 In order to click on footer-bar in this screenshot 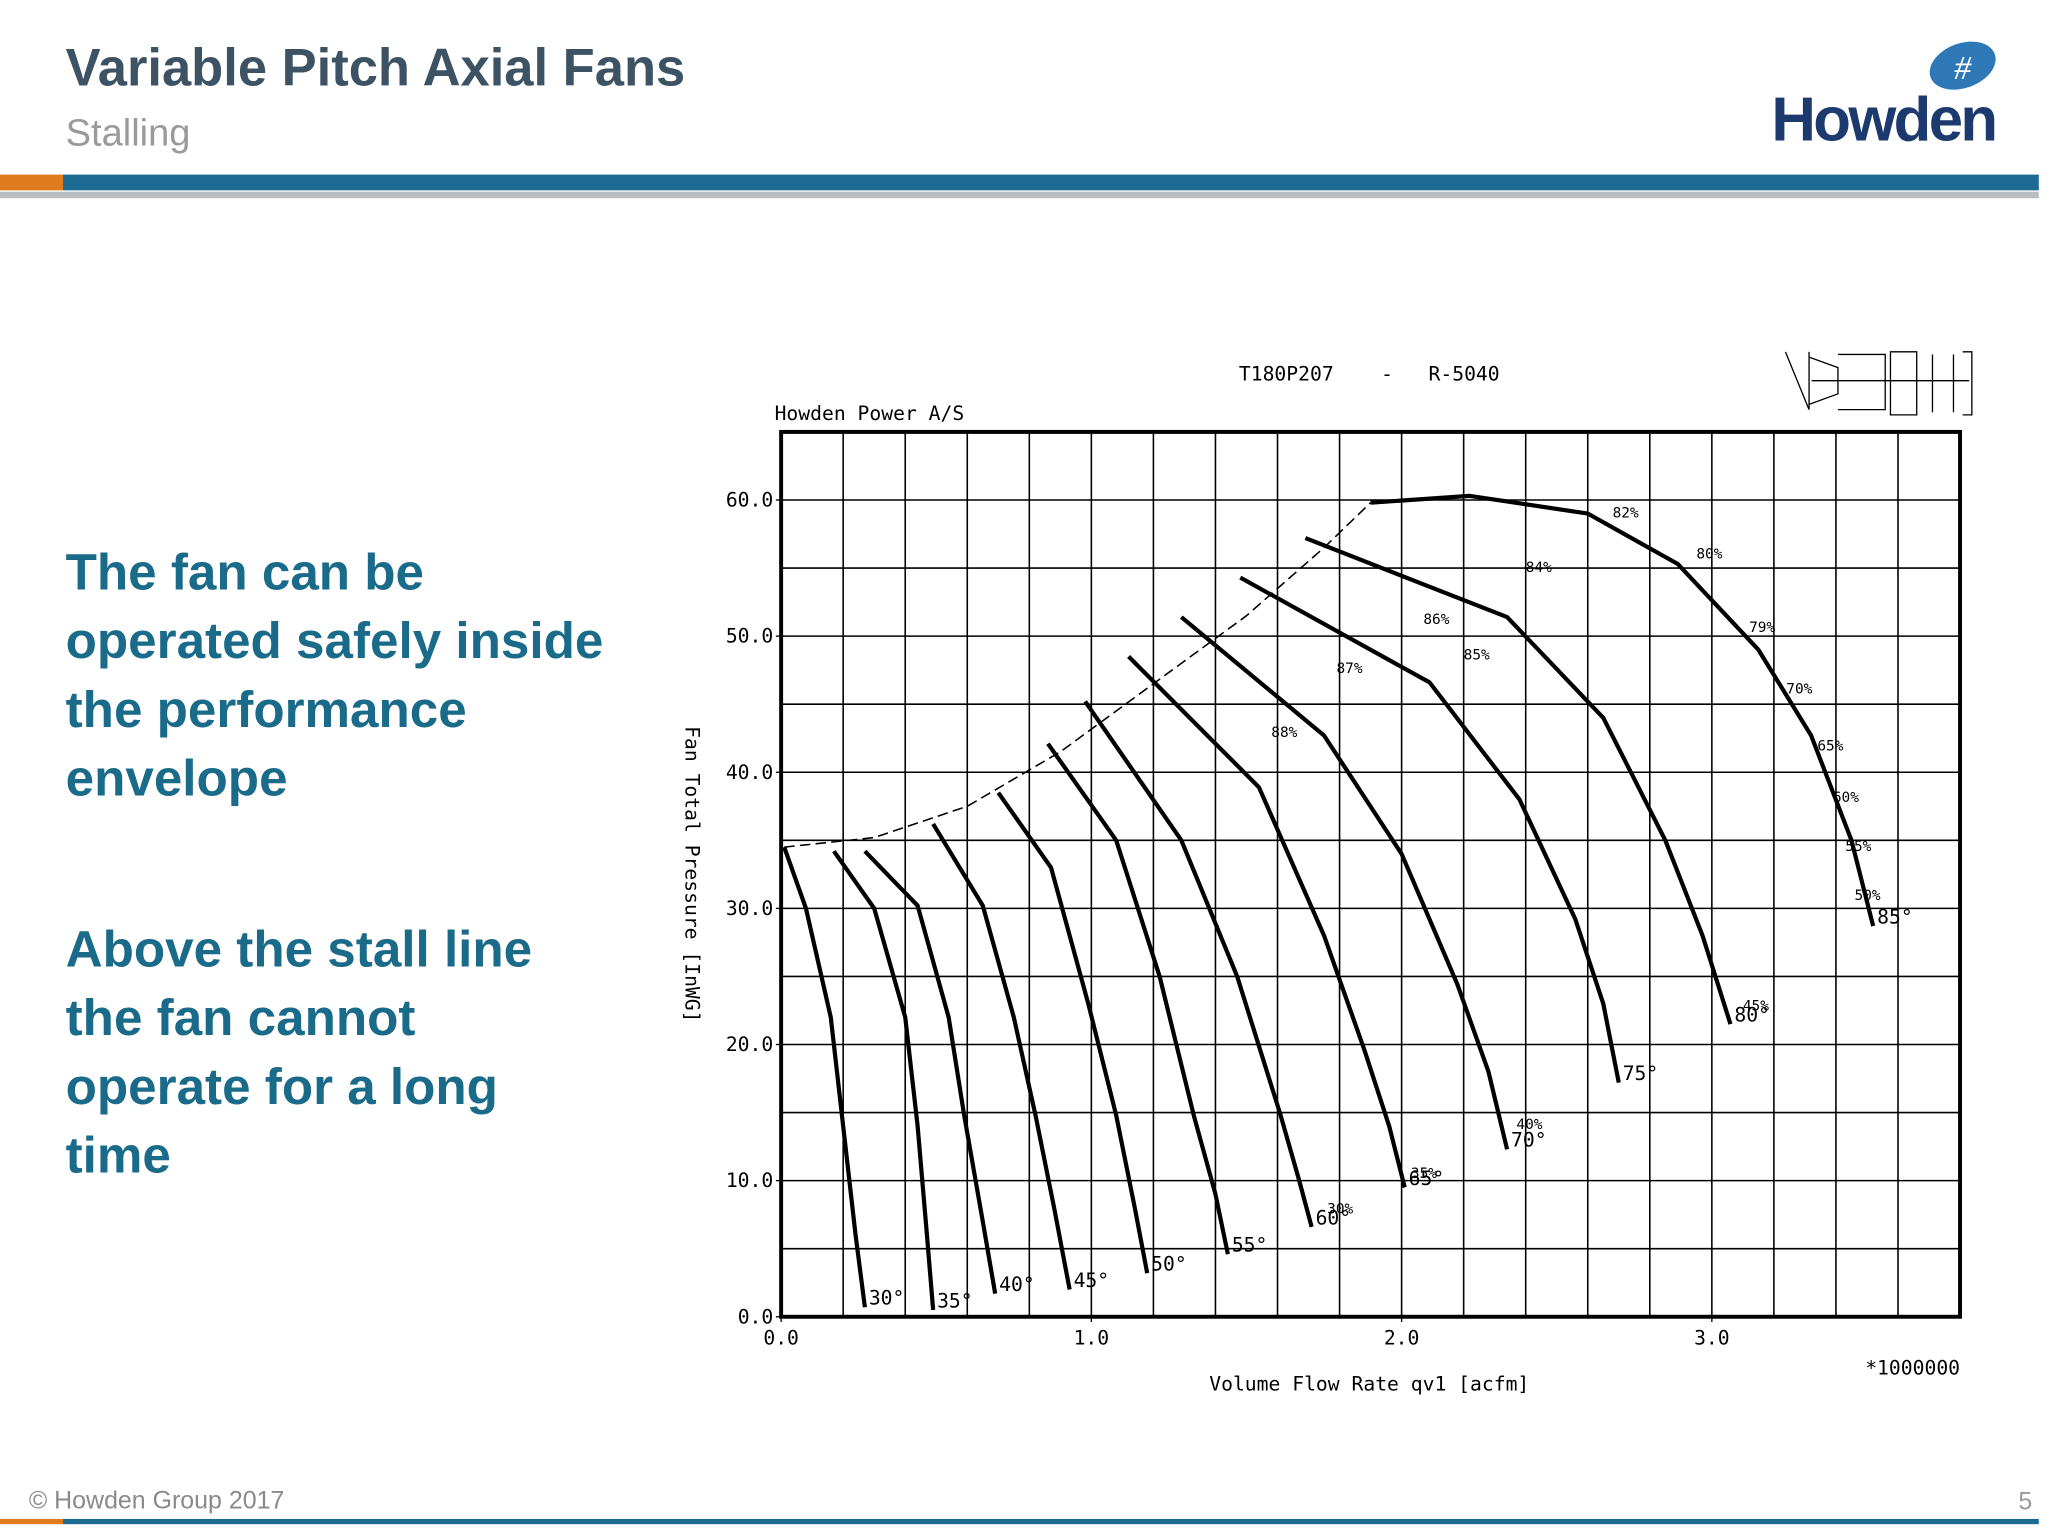, I will do `click(1051, 1521)`.